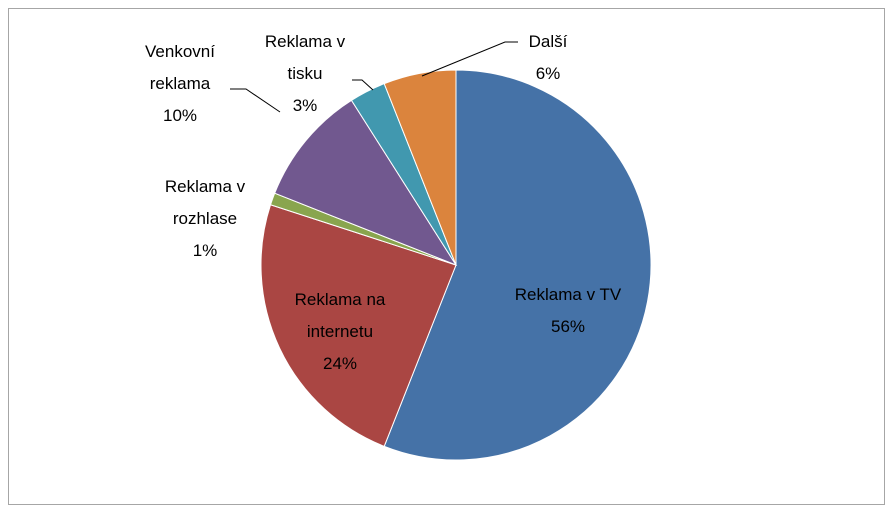 Image resolution: width=893 pixels, height=513 pixels. I want to click on category-label: Reklama na internetu, so click(340, 315).